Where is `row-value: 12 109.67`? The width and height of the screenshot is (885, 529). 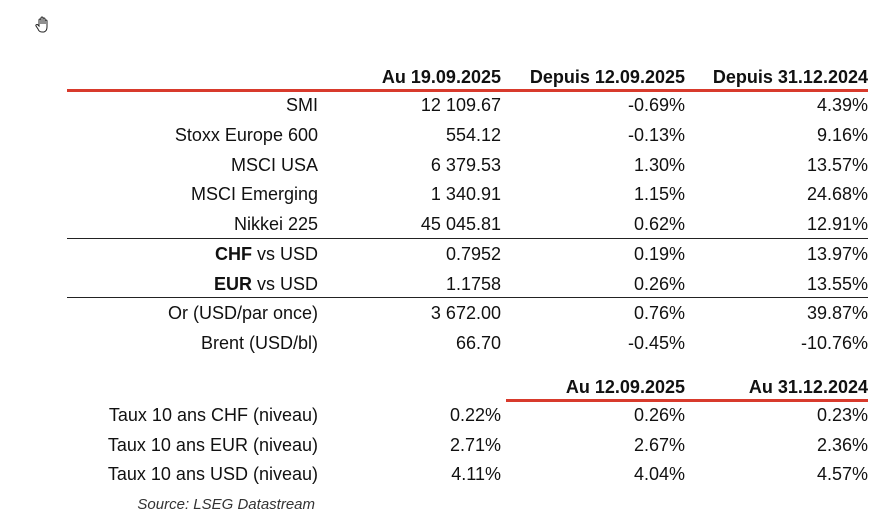
row-value: 12 109.67 is located at coordinates (460, 105).